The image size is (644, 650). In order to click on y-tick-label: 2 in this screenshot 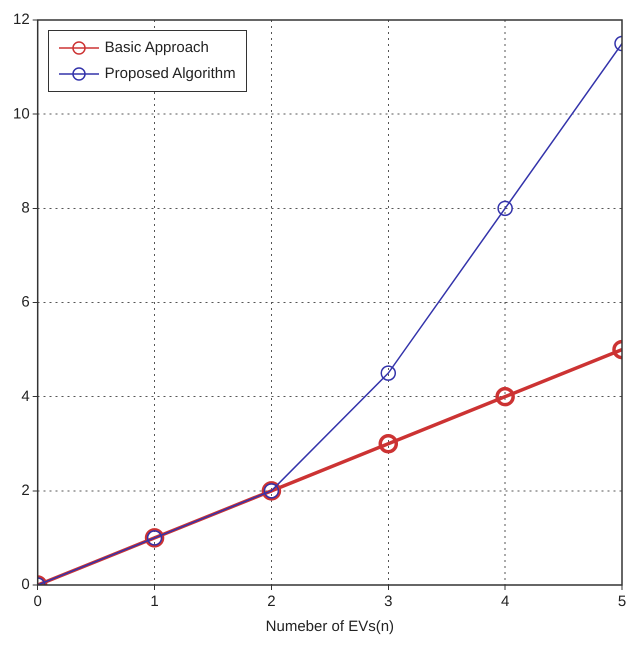, I will do `click(25, 490)`.